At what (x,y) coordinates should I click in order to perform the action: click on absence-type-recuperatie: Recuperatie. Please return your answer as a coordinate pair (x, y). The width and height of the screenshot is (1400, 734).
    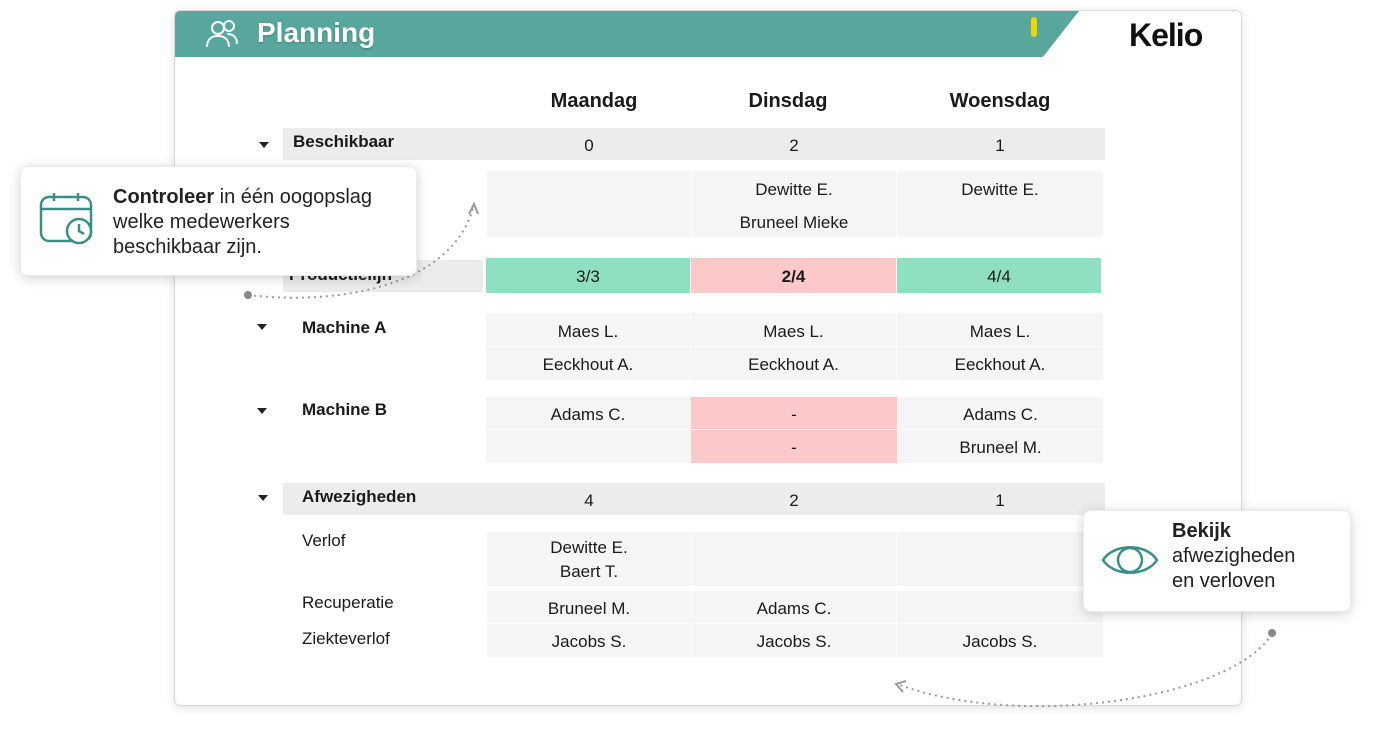
    Looking at the image, I should click on (348, 602).